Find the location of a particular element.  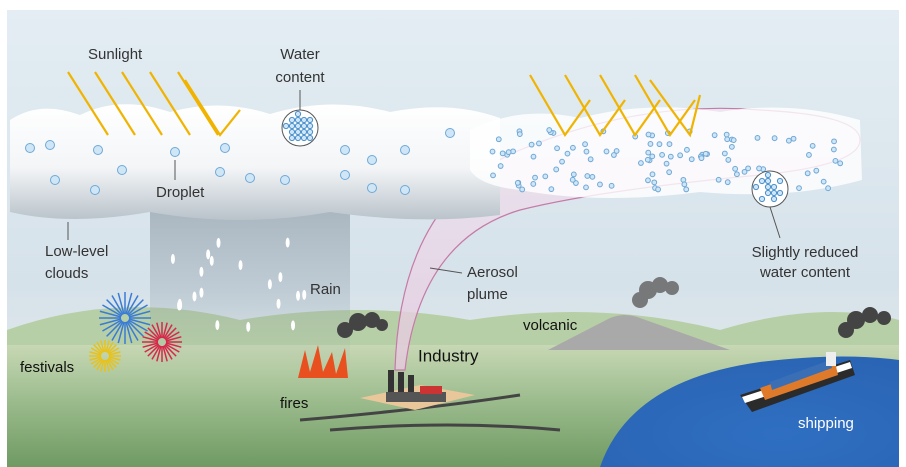

fires-label: fires is located at coordinates (294, 403).